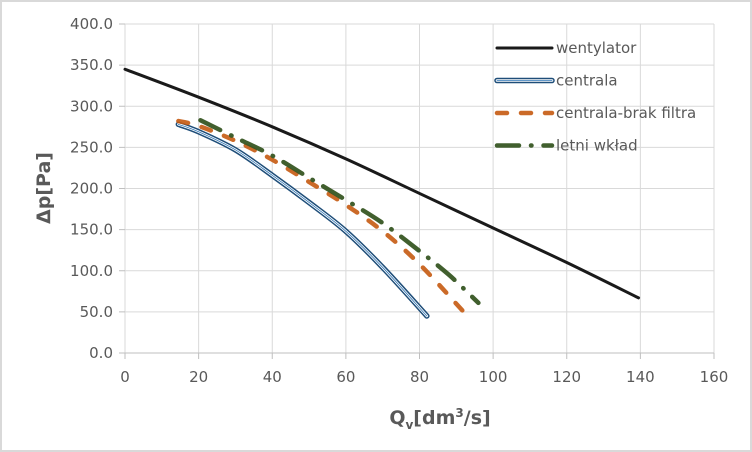 The image size is (752, 452). Describe the element at coordinates (626, 113) in the screenshot. I see `legend-label: centrala-brak filtra` at that location.